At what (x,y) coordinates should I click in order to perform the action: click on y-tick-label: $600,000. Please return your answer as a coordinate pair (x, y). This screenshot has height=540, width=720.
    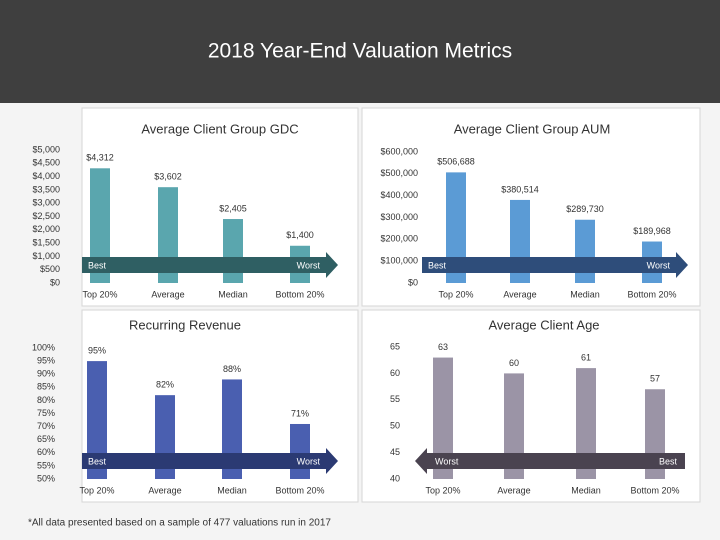
    Looking at the image, I should click on (399, 151).